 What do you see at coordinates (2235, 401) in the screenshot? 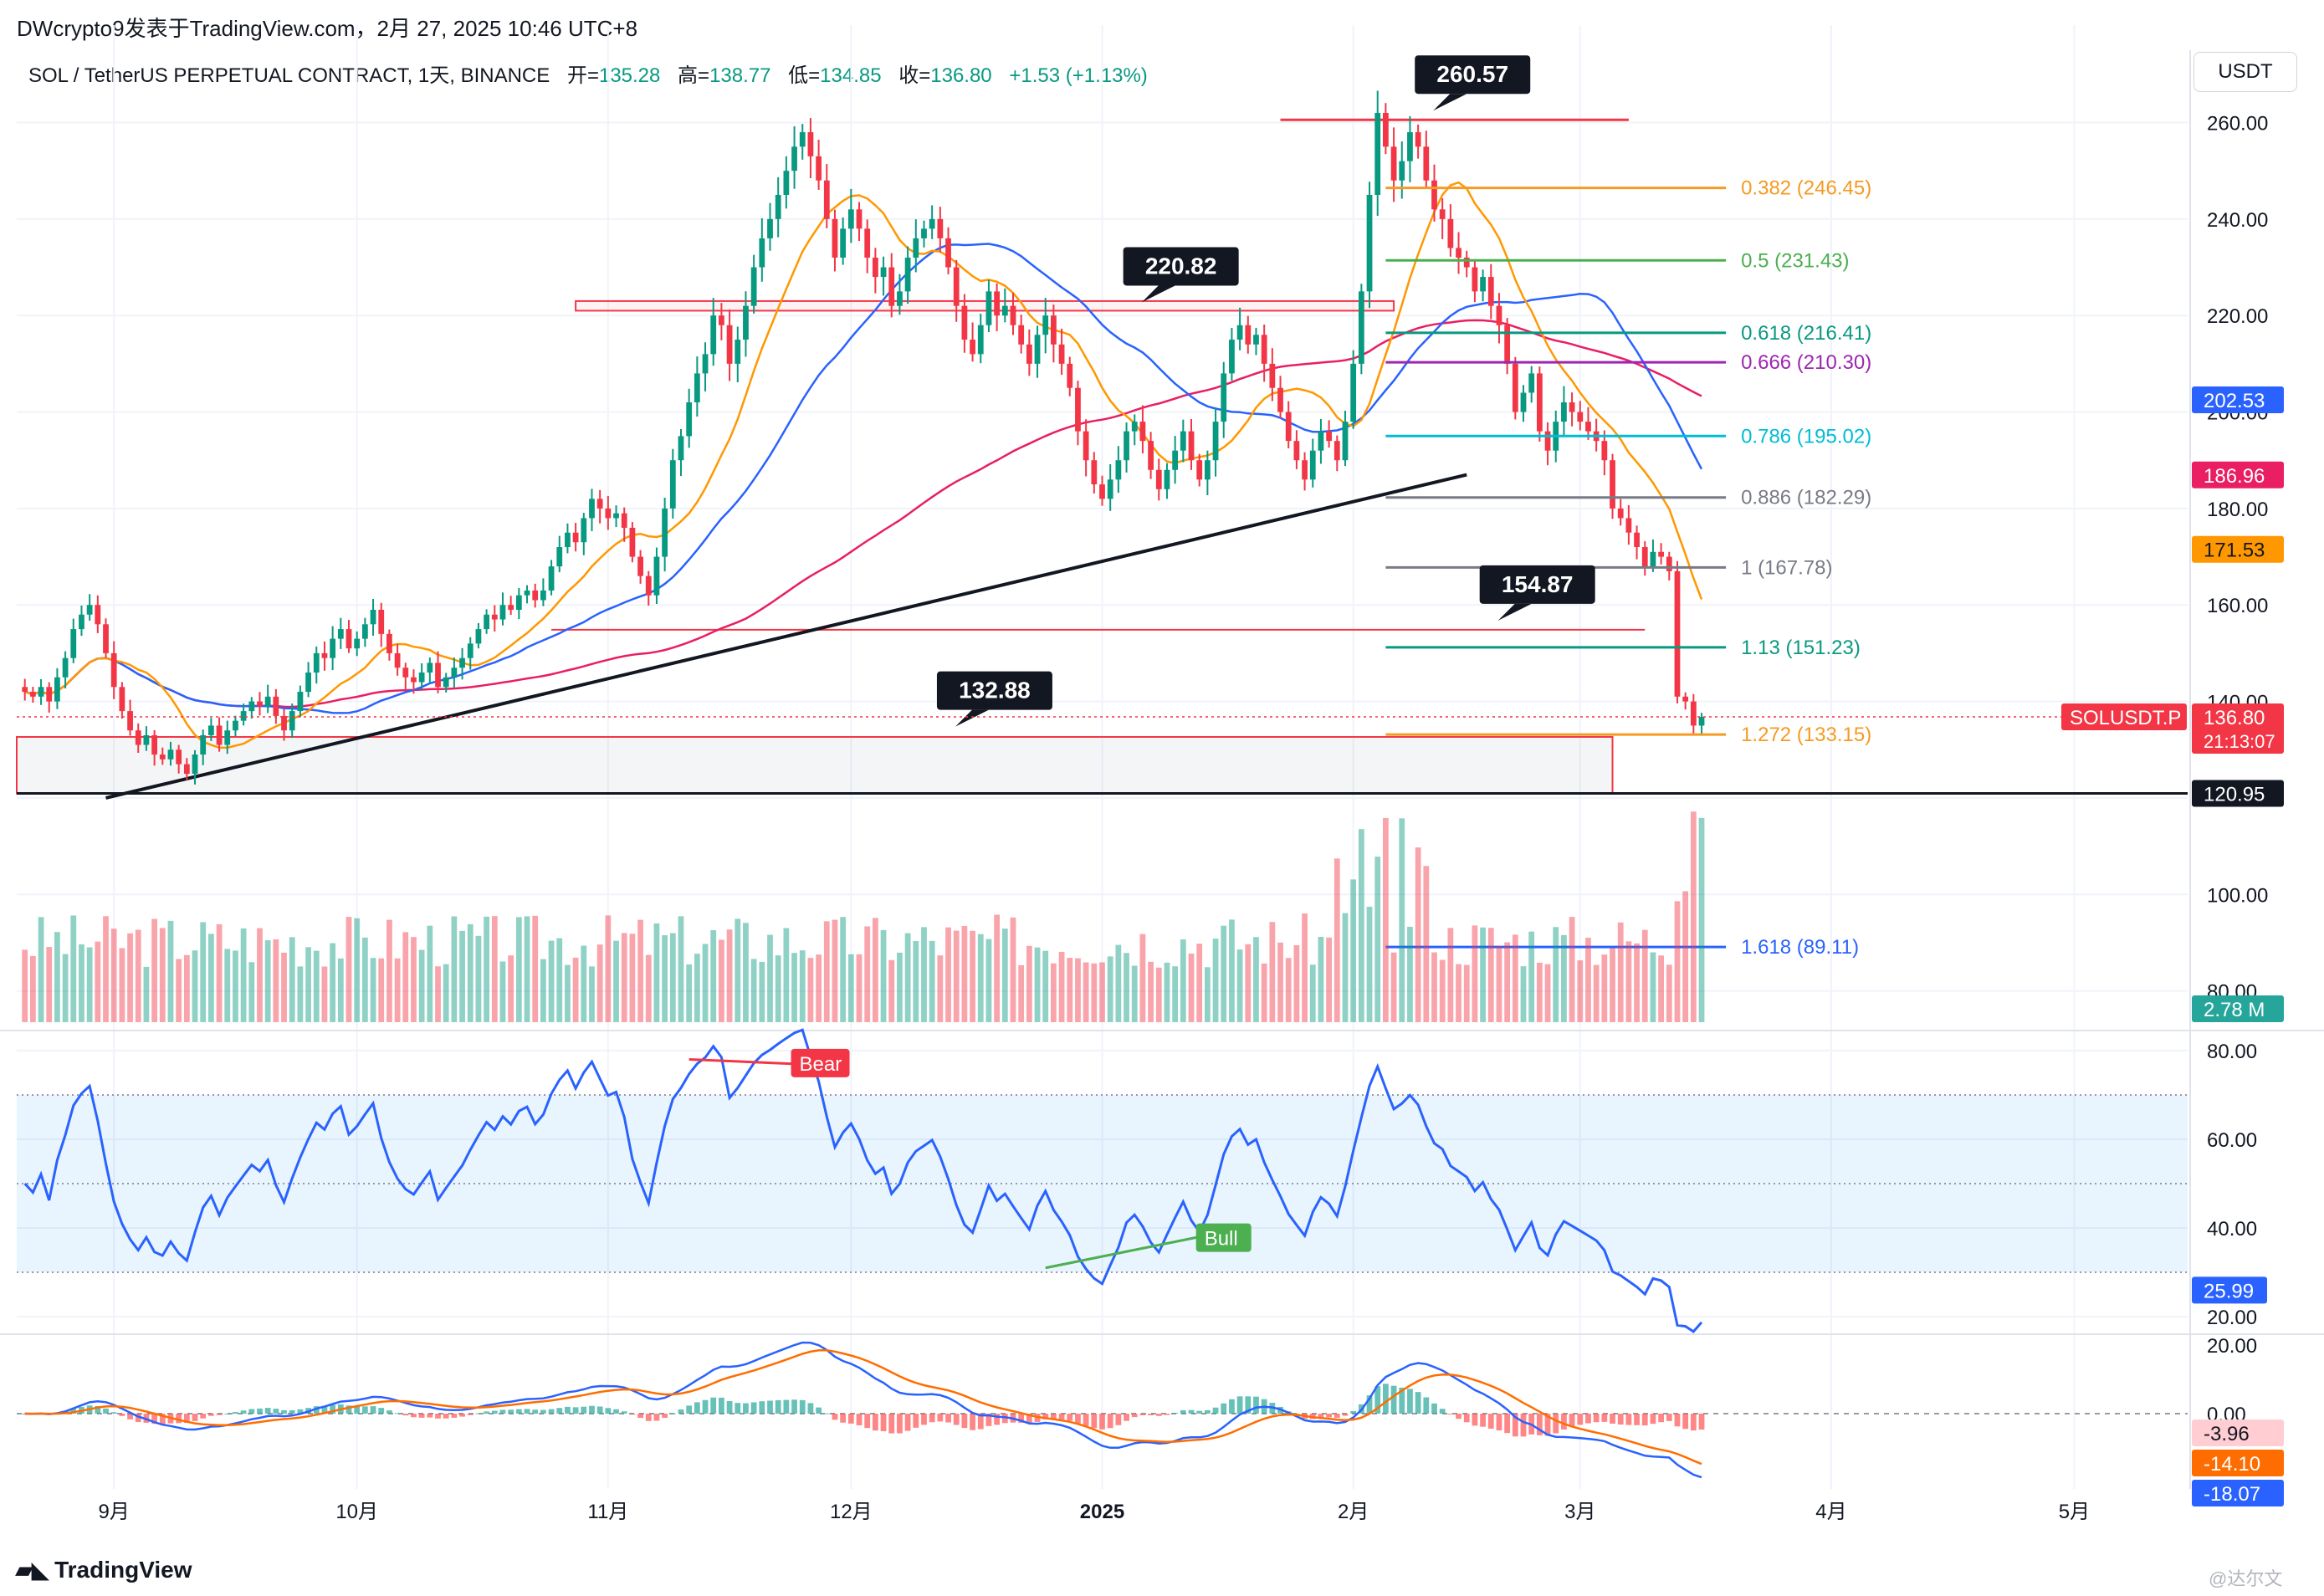
I see `price-badge-text: 202.53` at bounding box center [2235, 401].